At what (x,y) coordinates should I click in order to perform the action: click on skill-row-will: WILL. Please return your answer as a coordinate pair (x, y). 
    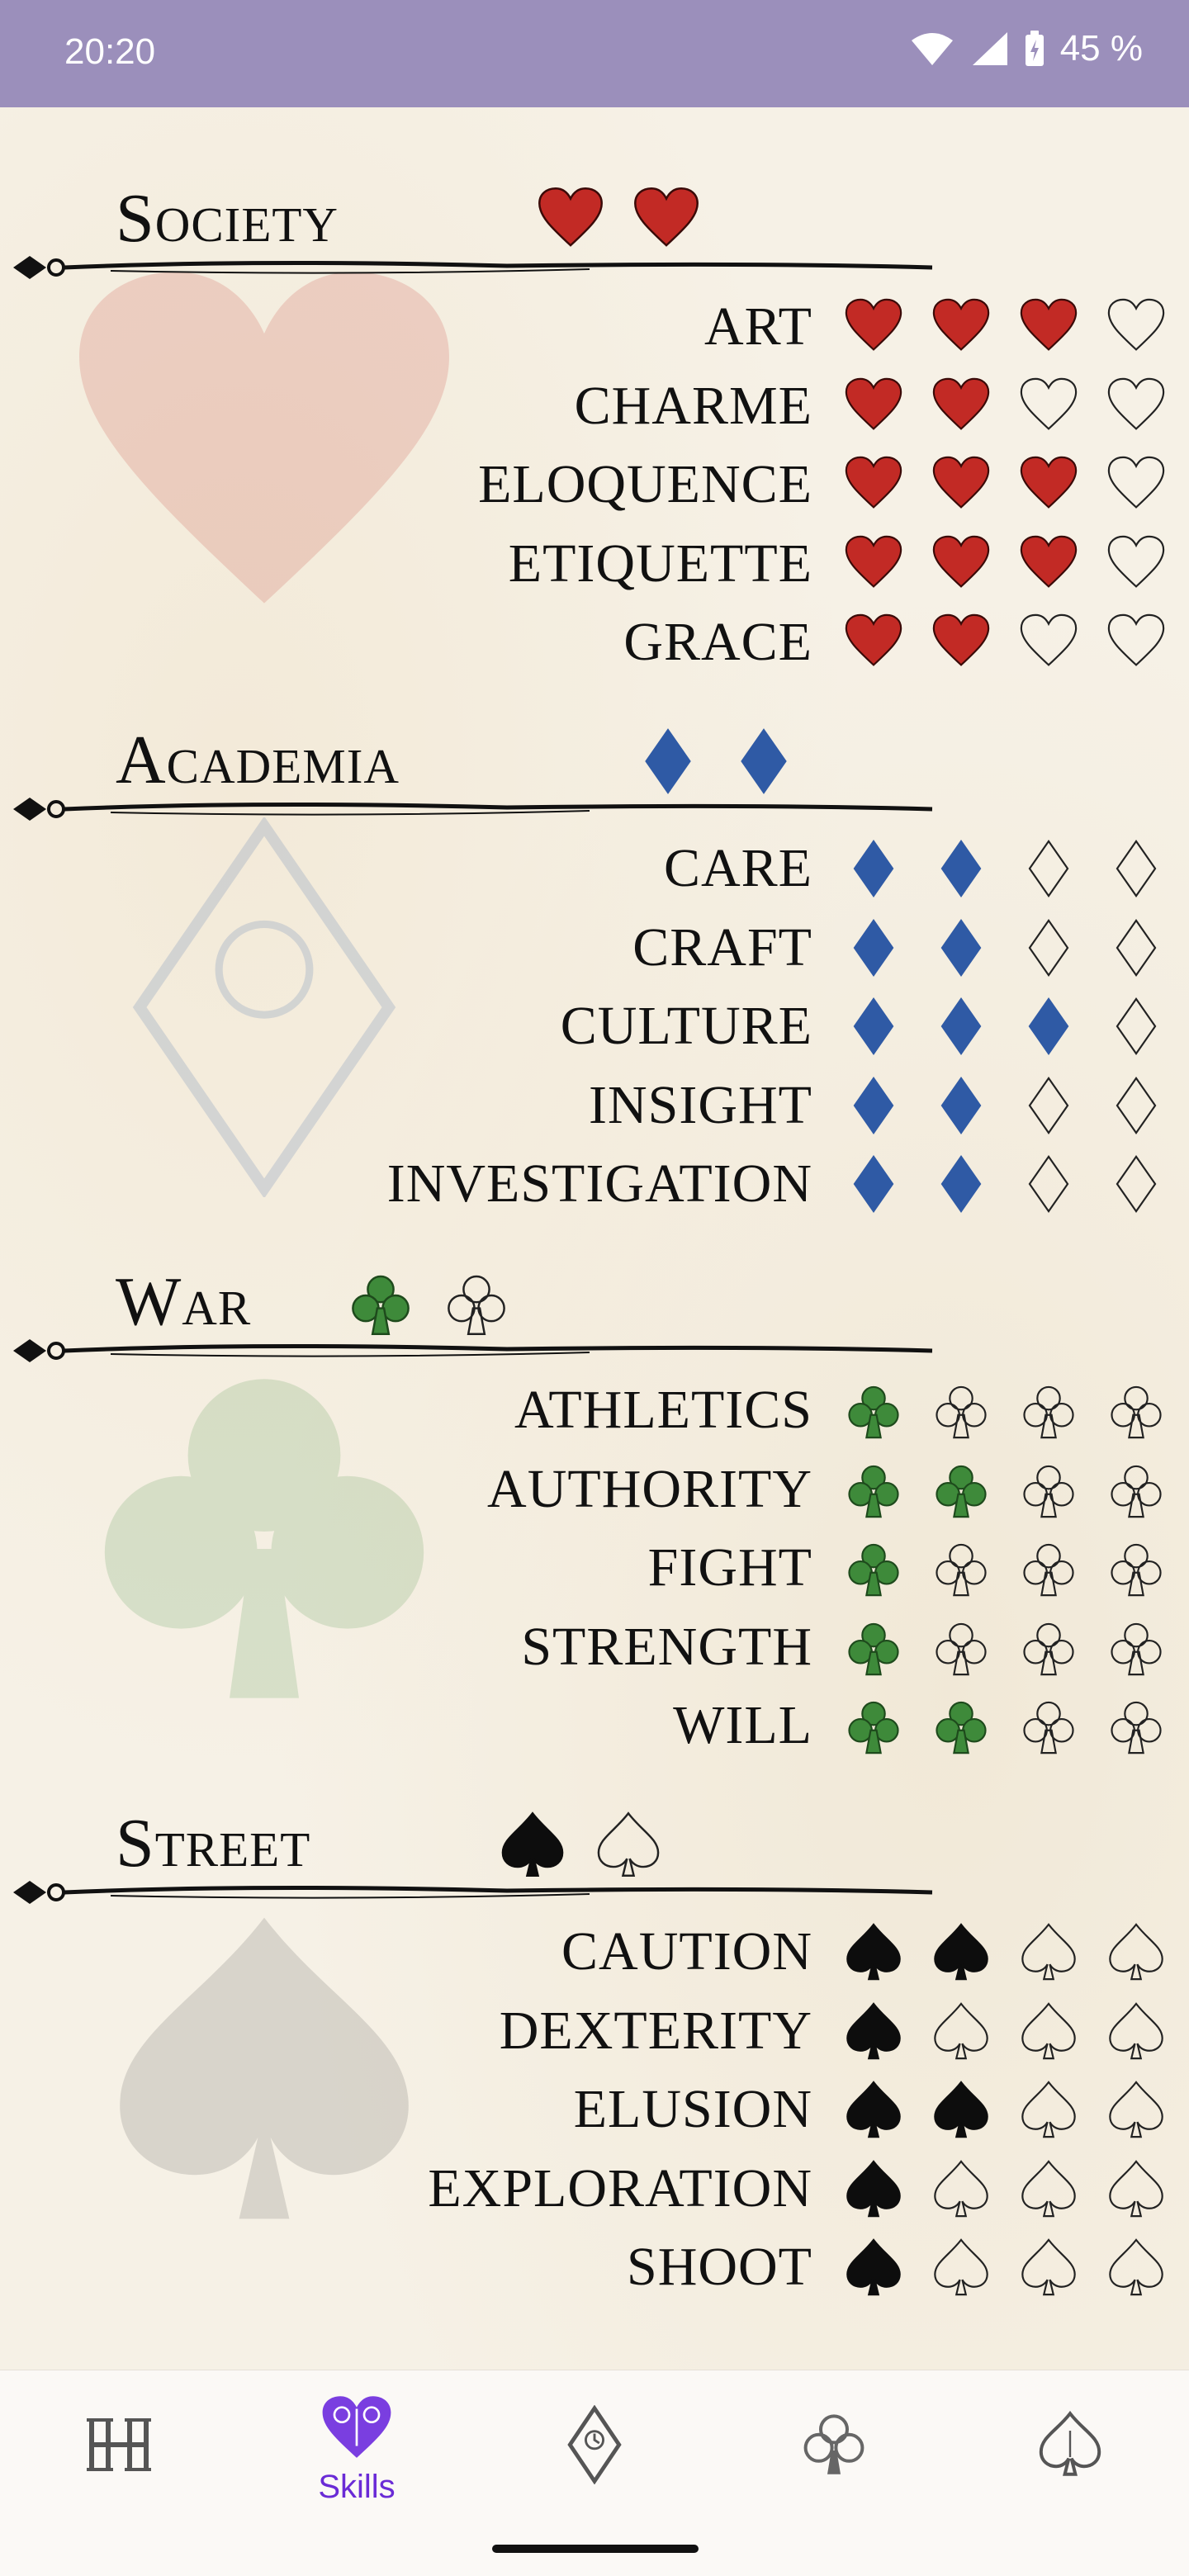
    Looking at the image, I should click on (594, 1727).